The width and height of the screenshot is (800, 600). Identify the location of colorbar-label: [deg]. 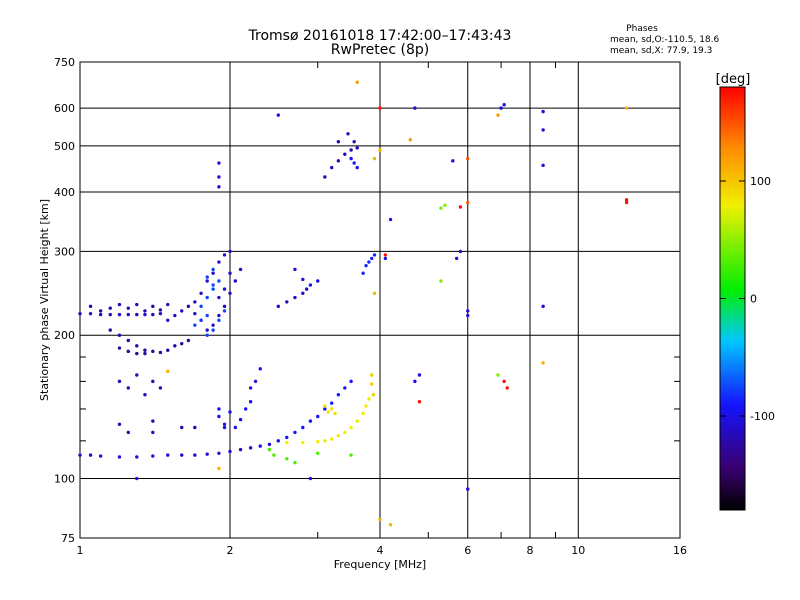
(733, 79).